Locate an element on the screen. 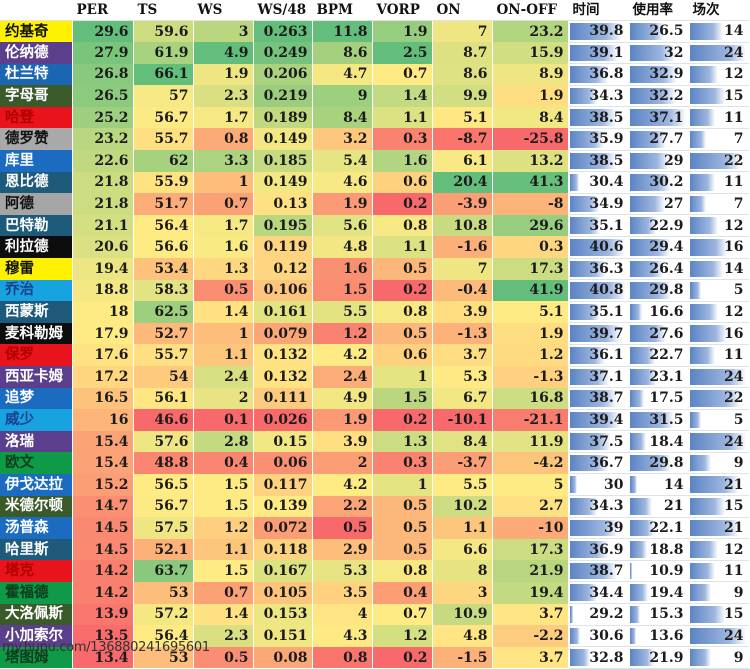  stat-cell-ws48: 0.151 is located at coordinates (283, 636).